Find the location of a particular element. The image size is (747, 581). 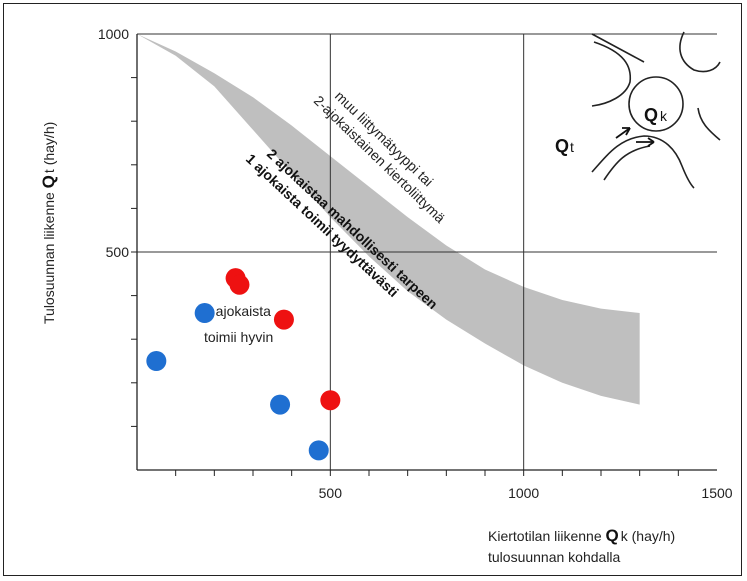

y-axis-label-sub: t is located at coordinates (49, 171).